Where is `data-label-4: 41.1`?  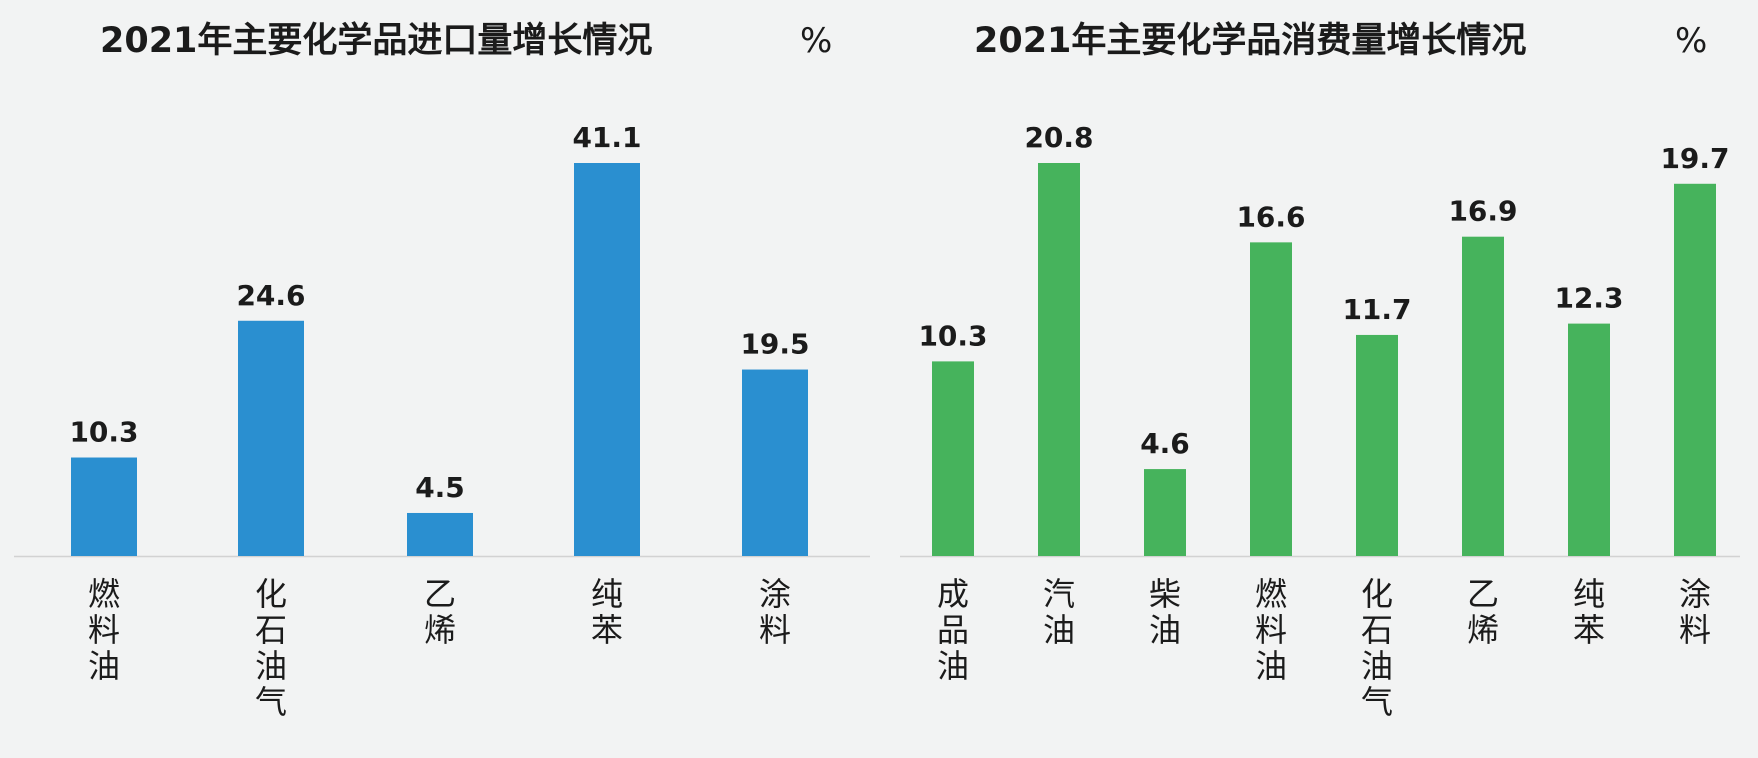 data-label-4: 41.1 is located at coordinates (606, 137).